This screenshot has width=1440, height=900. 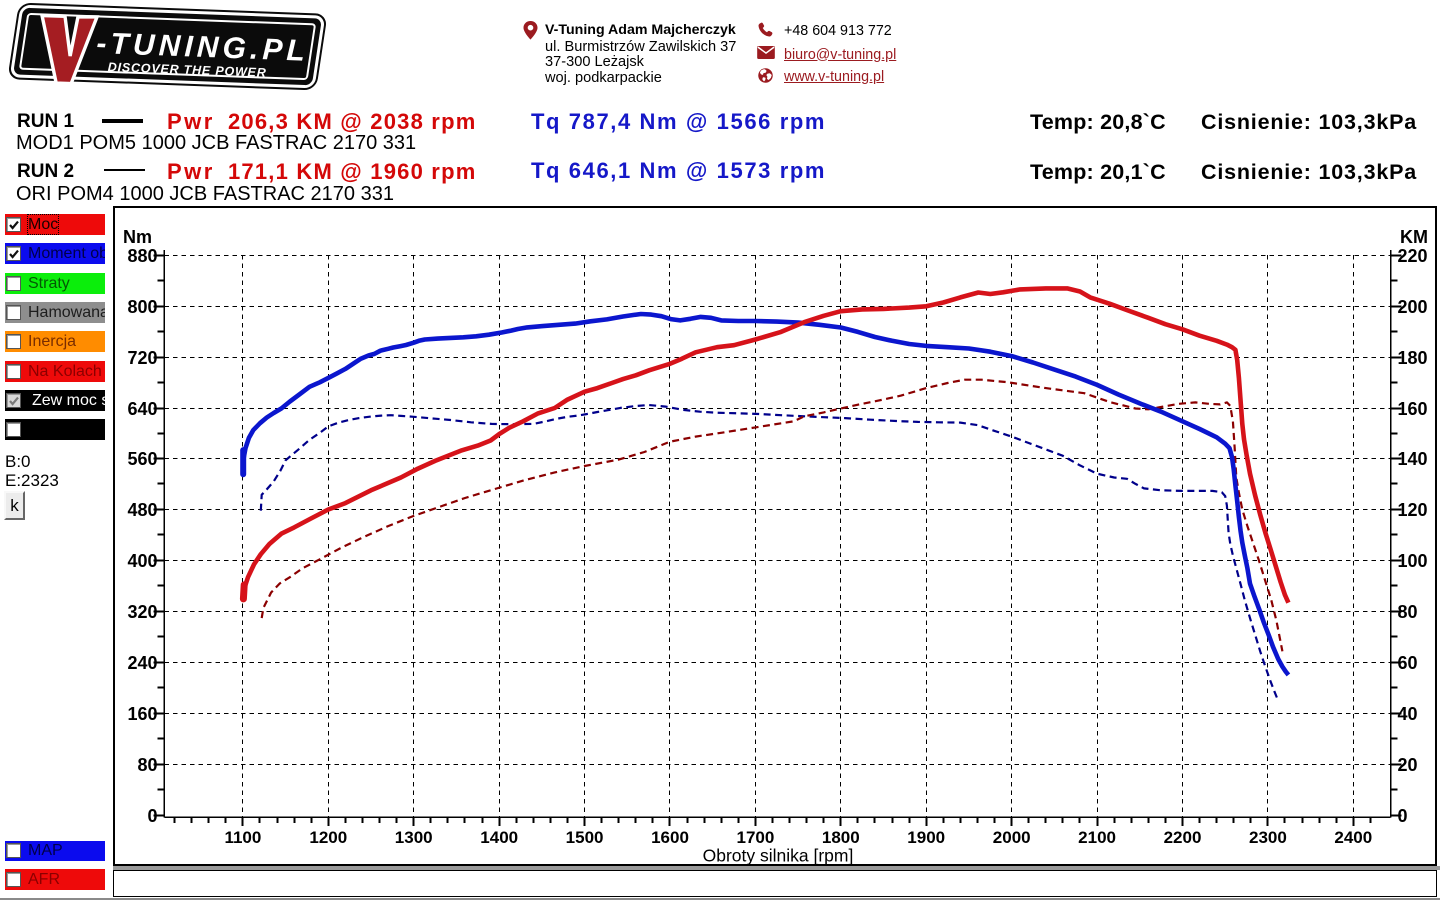 What do you see at coordinates (1413, 459) in the screenshot?
I see `svg-text: 140` at bounding box center [1413, 459].